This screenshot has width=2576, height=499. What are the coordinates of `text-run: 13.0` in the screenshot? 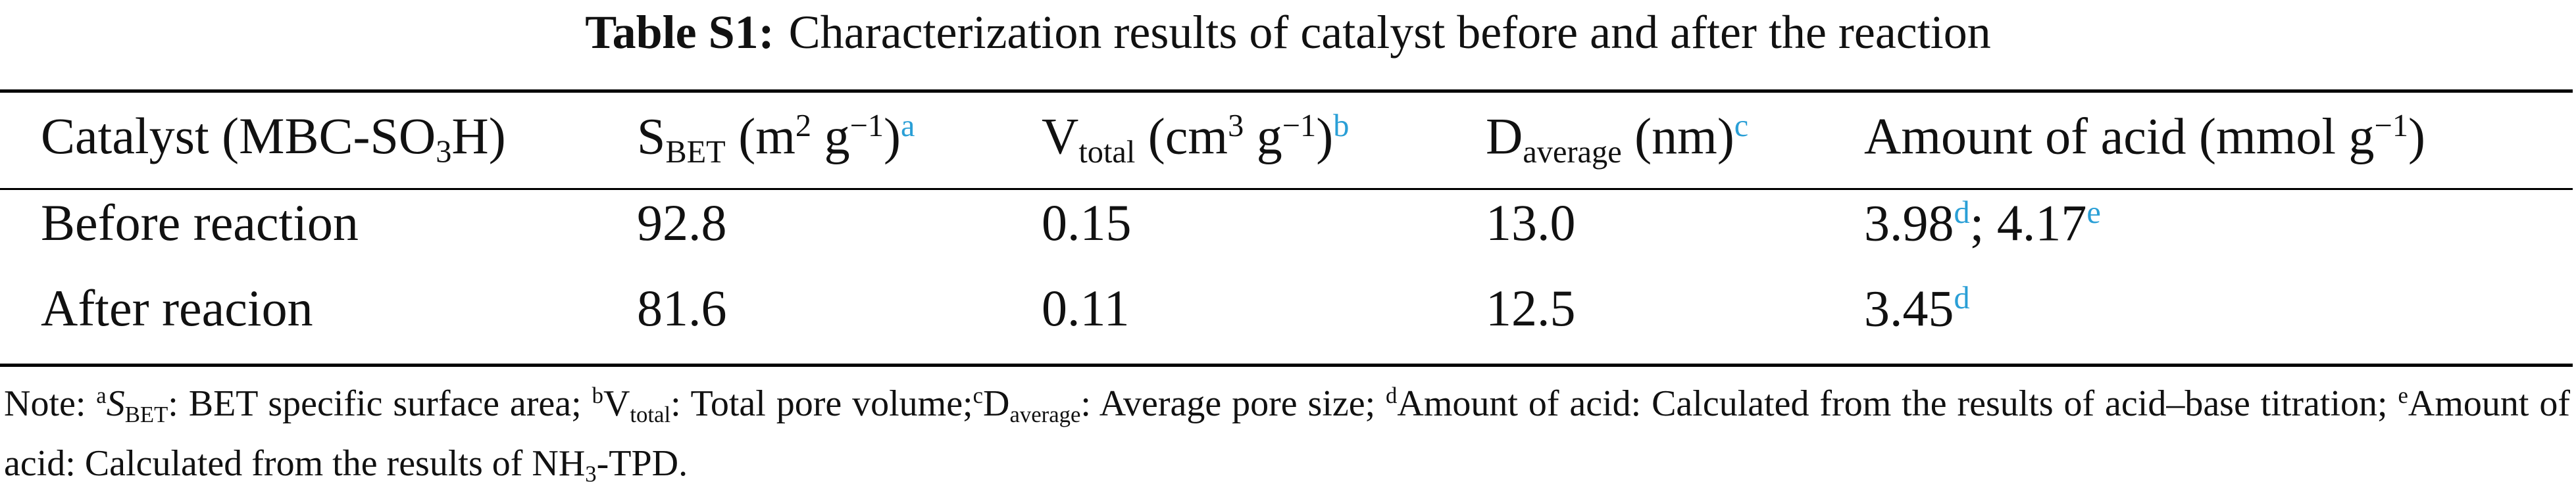 It's located at (1531, 223).